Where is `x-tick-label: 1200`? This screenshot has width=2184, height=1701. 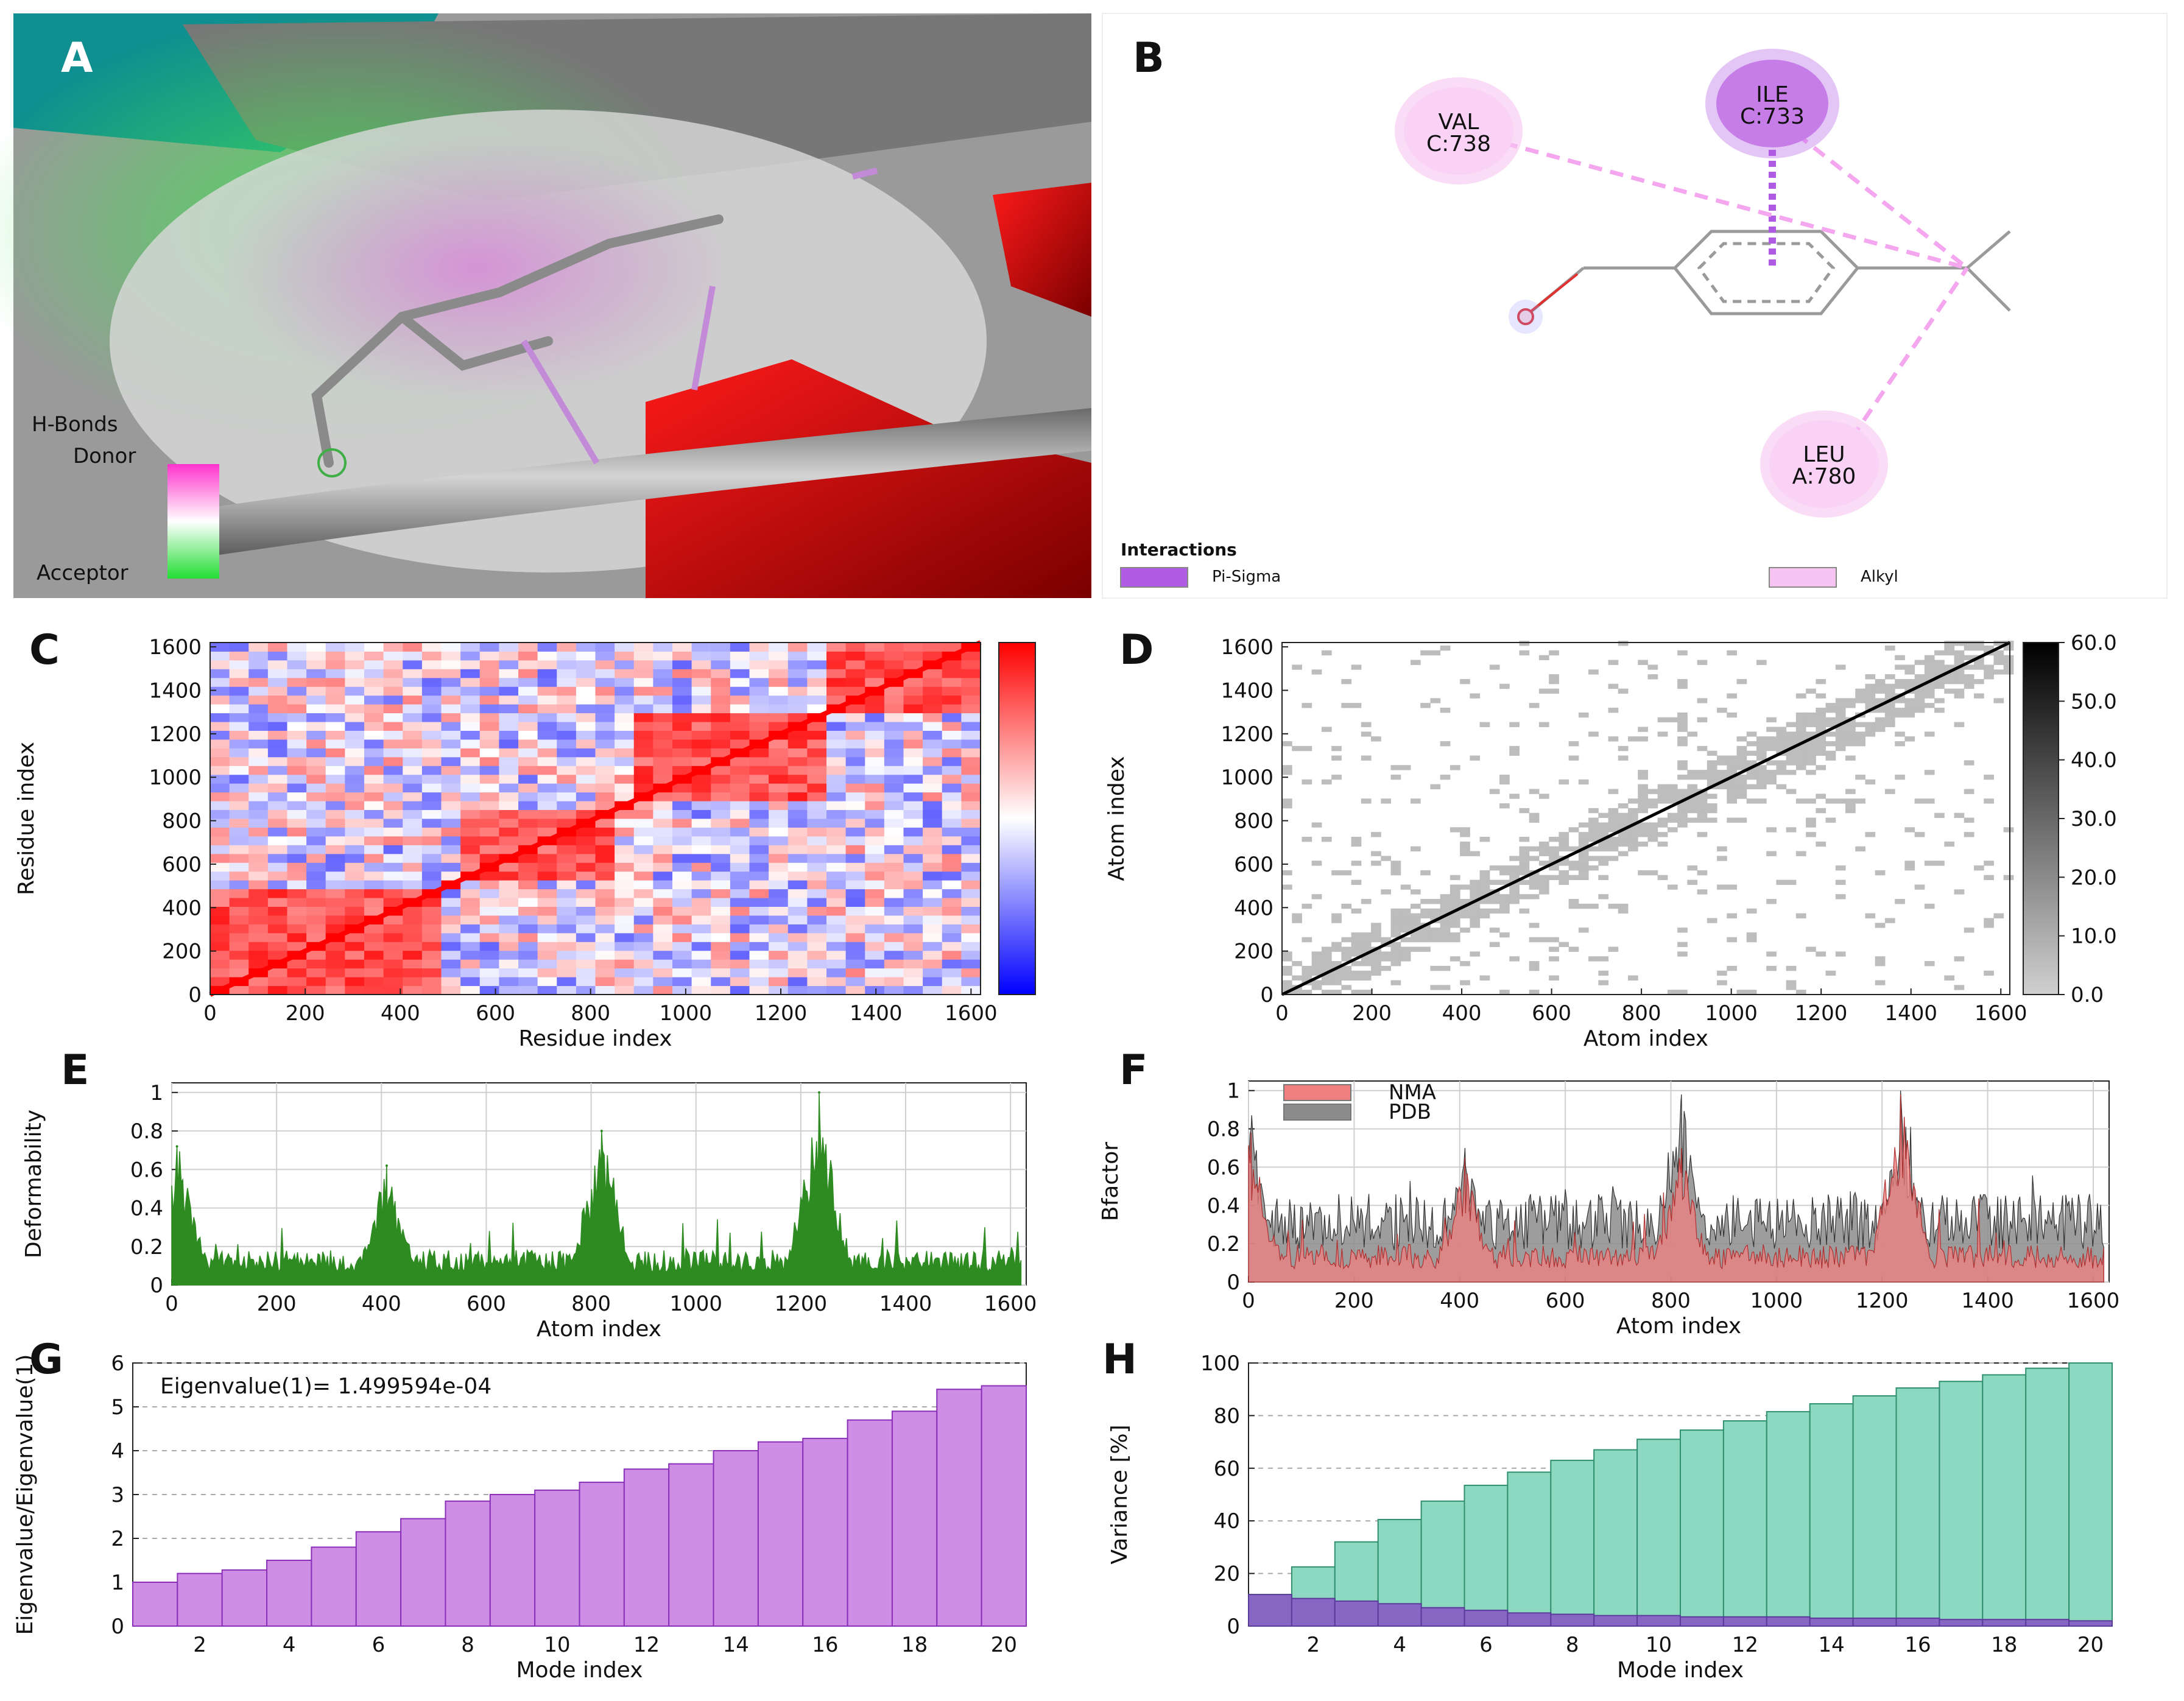
x-tick-label: 1200 is located at coordinates (1882, 1301).